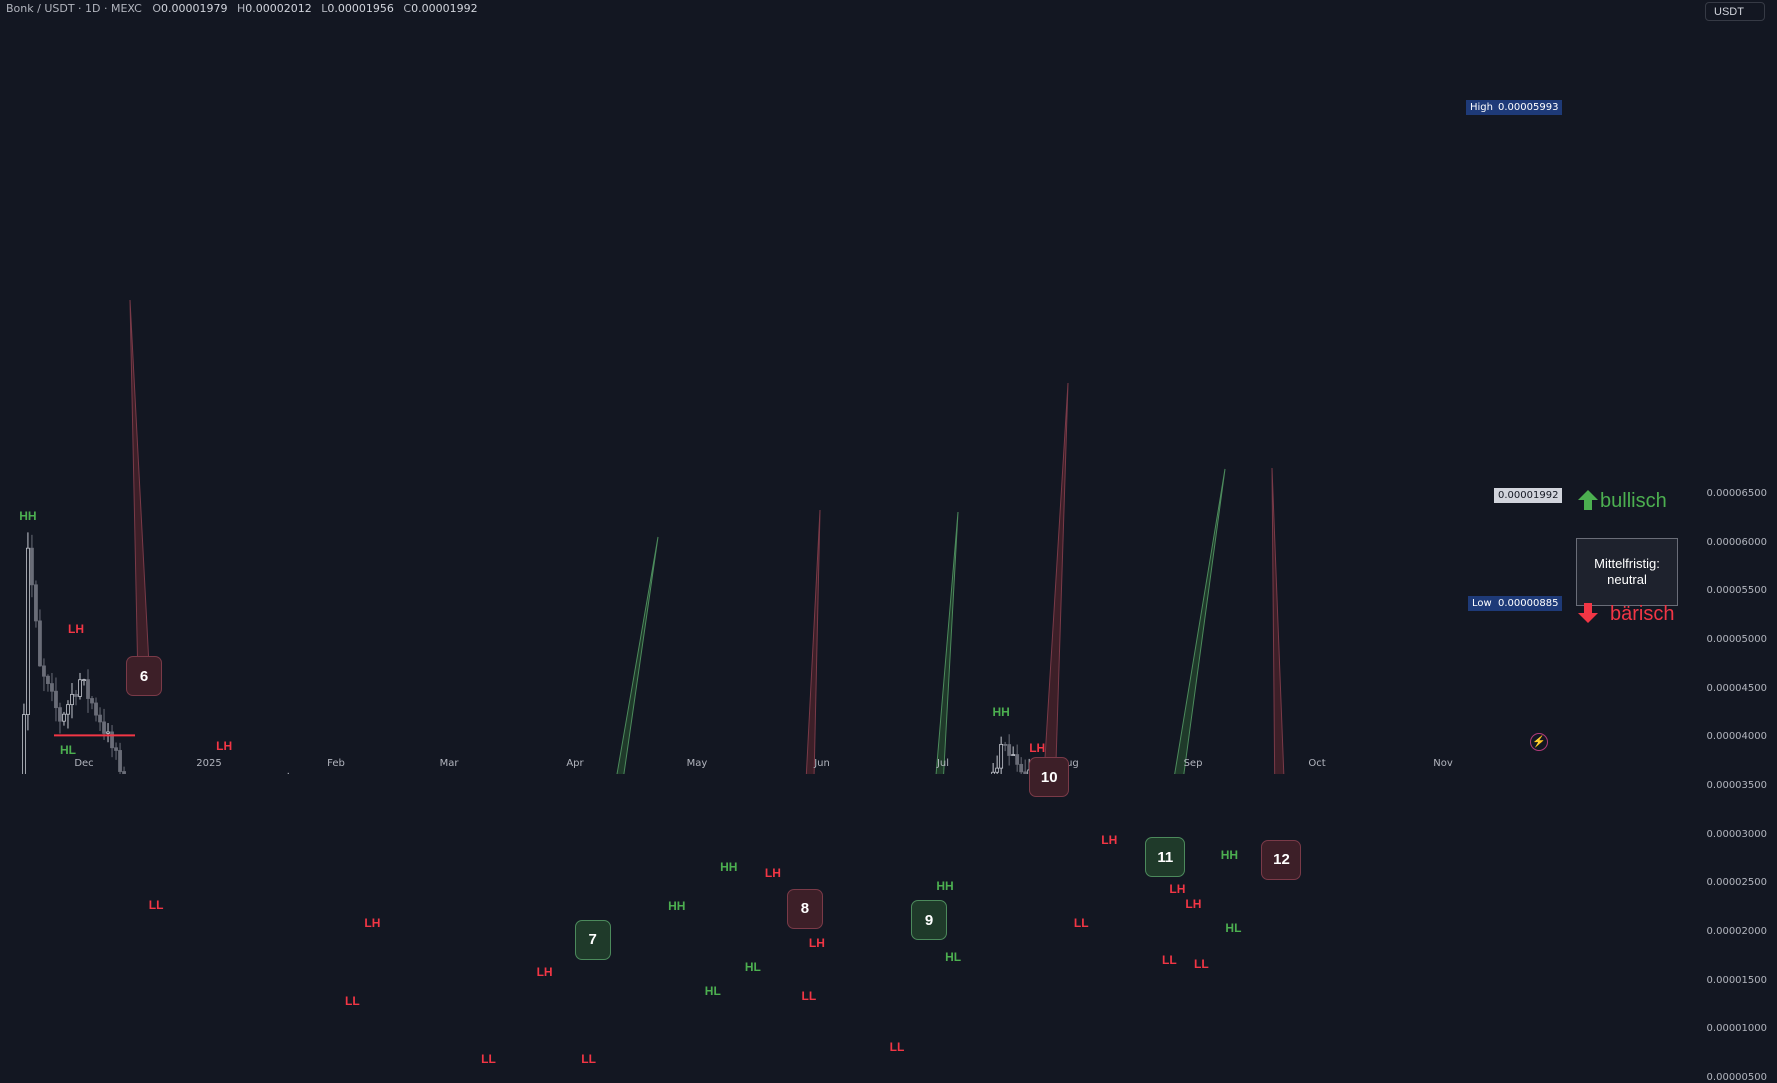 The height and width of the screenshot is (1083, 1777). Describe the element at coordinates (1735, 11) in the screenshot. I see `currency-selector: USDT` at that location.